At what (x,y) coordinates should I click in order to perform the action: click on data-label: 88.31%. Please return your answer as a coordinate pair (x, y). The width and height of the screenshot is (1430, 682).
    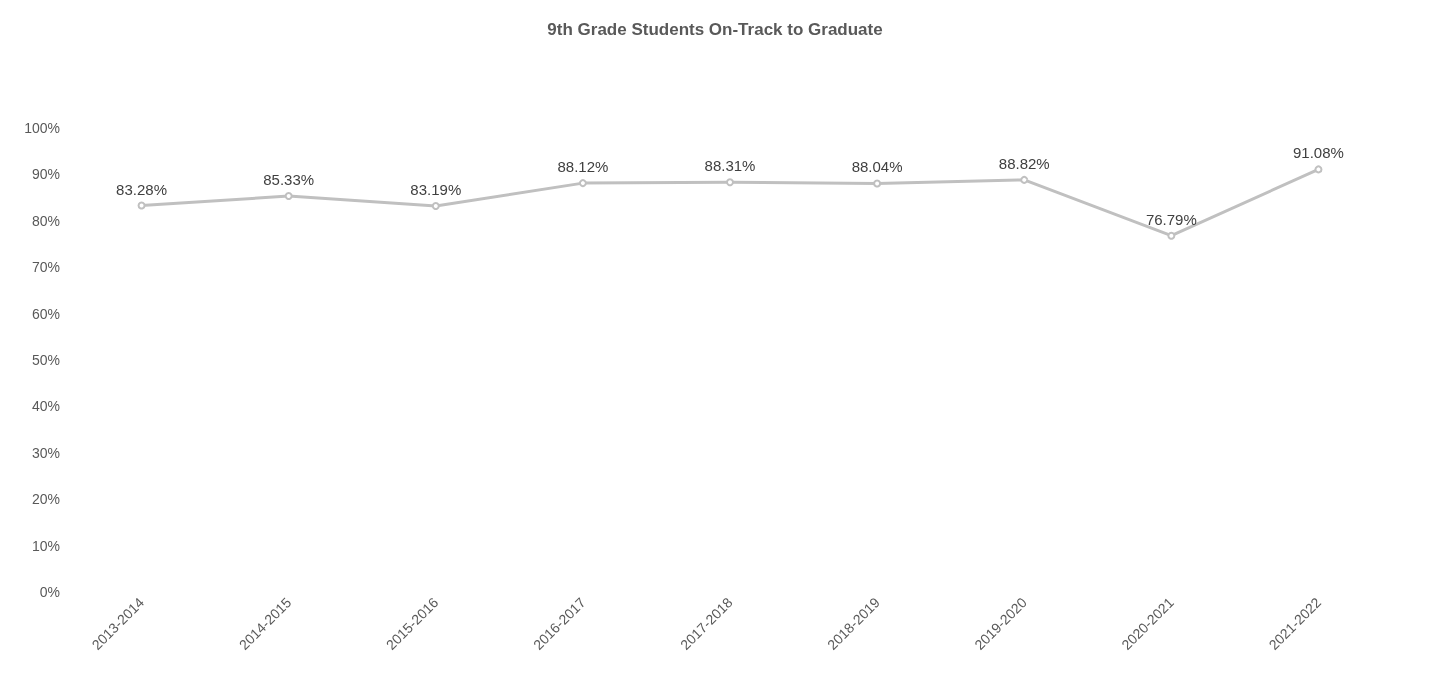
    Looking at the image, I should click on (730, 166).